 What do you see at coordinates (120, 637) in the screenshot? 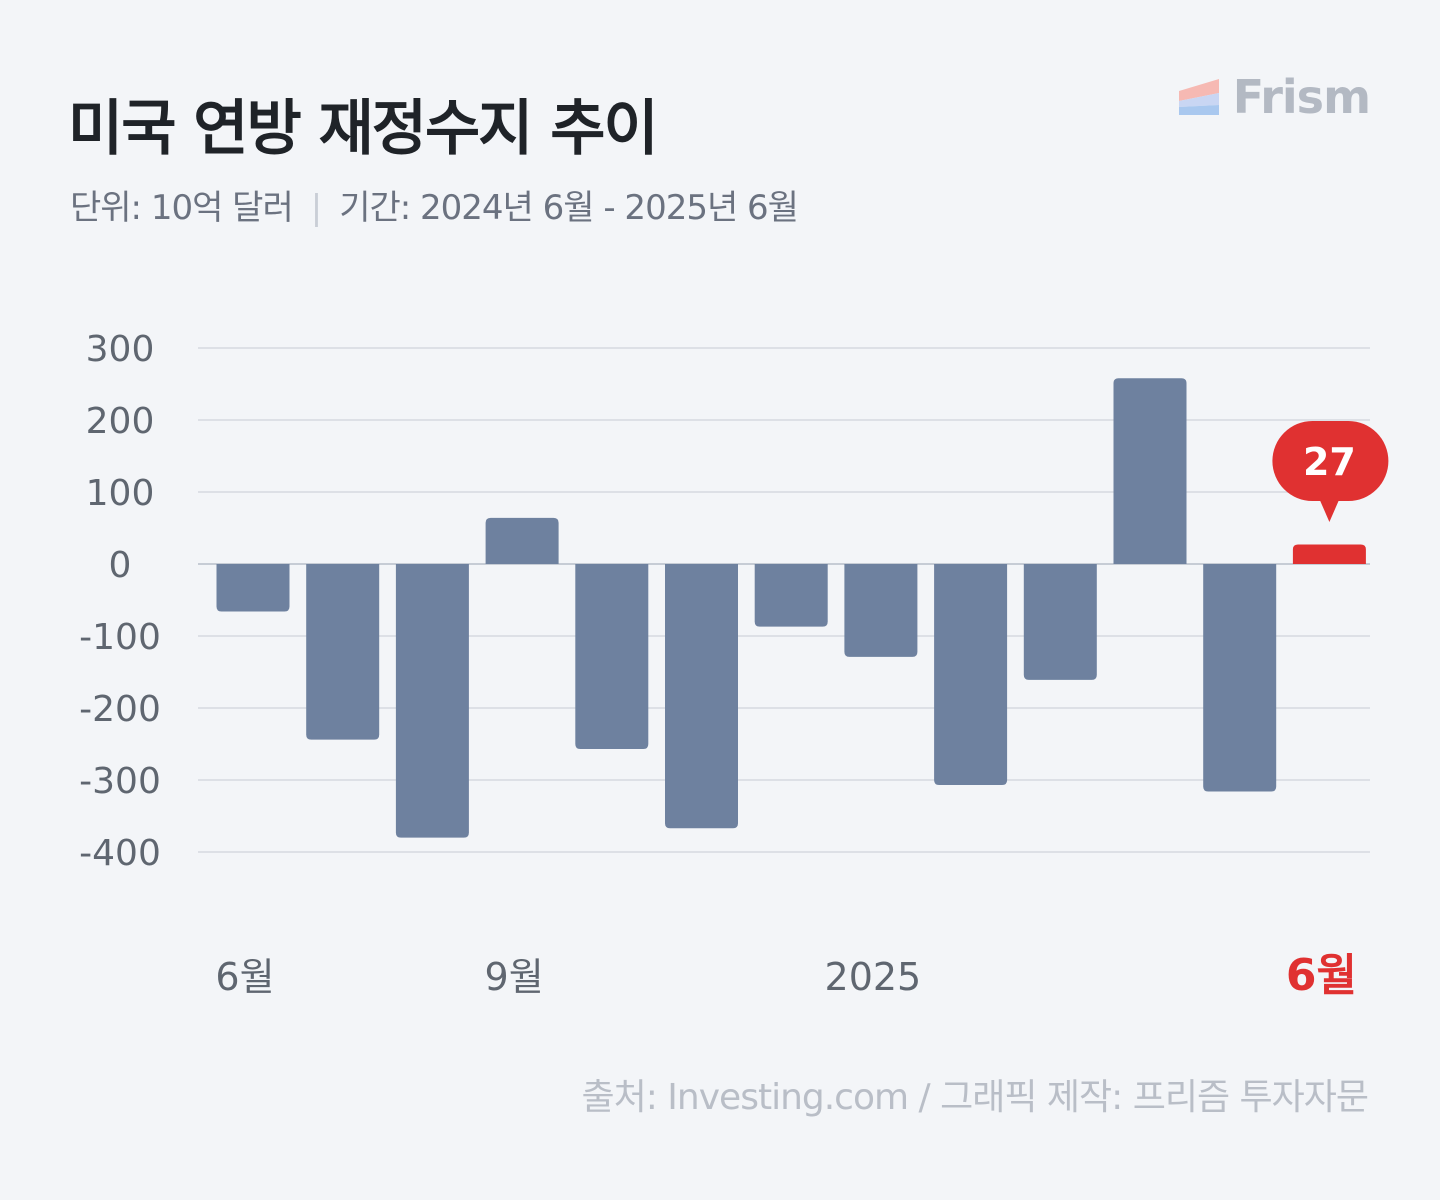
I see `y-tick-label: -100` at bounding box center [120, 637].